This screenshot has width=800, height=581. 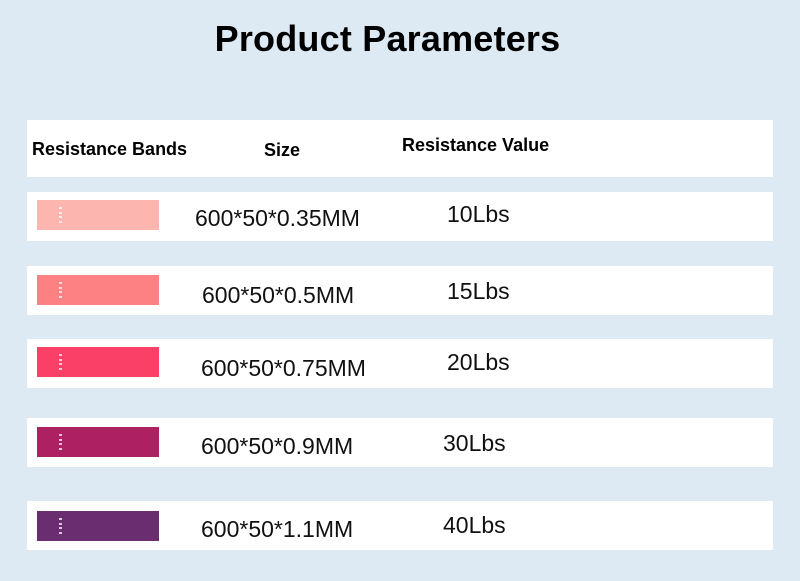 What do you see at coordinates (474, 443) in the screenshot?
I see `value-cell: 30Lbs` at bounding box center [474, 443].